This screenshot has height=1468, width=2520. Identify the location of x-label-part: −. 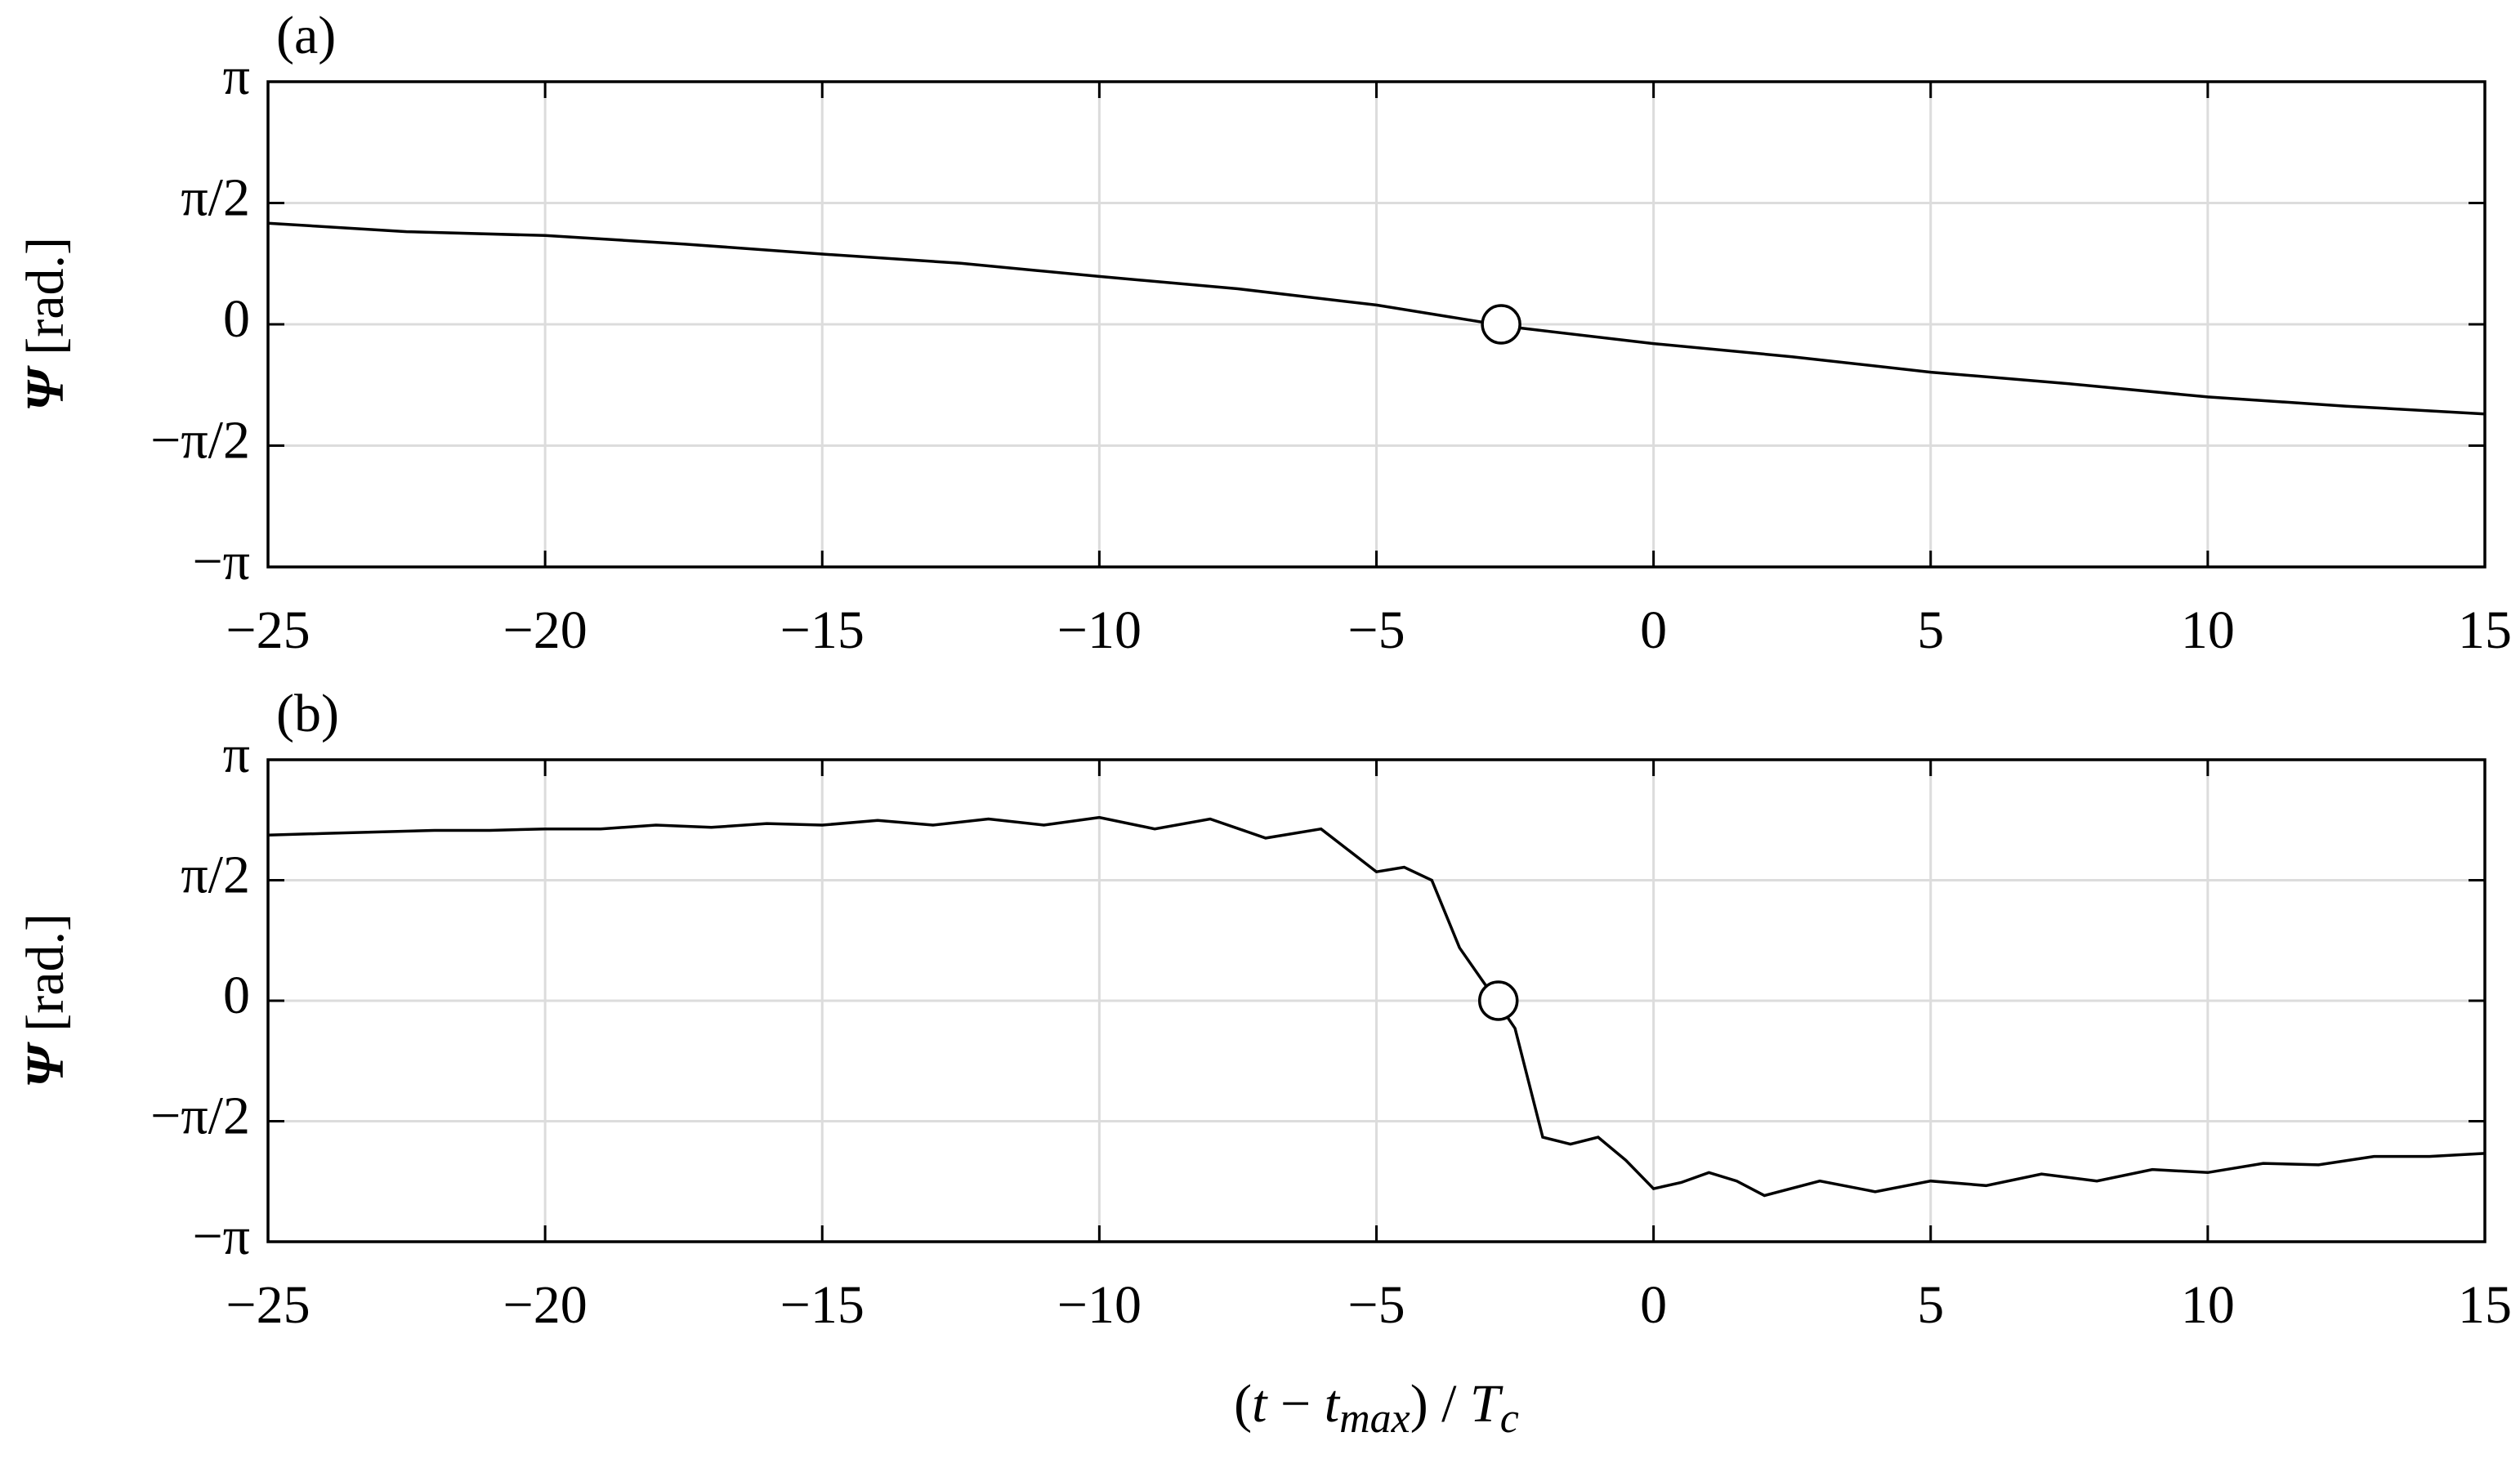
(1295, 1404).